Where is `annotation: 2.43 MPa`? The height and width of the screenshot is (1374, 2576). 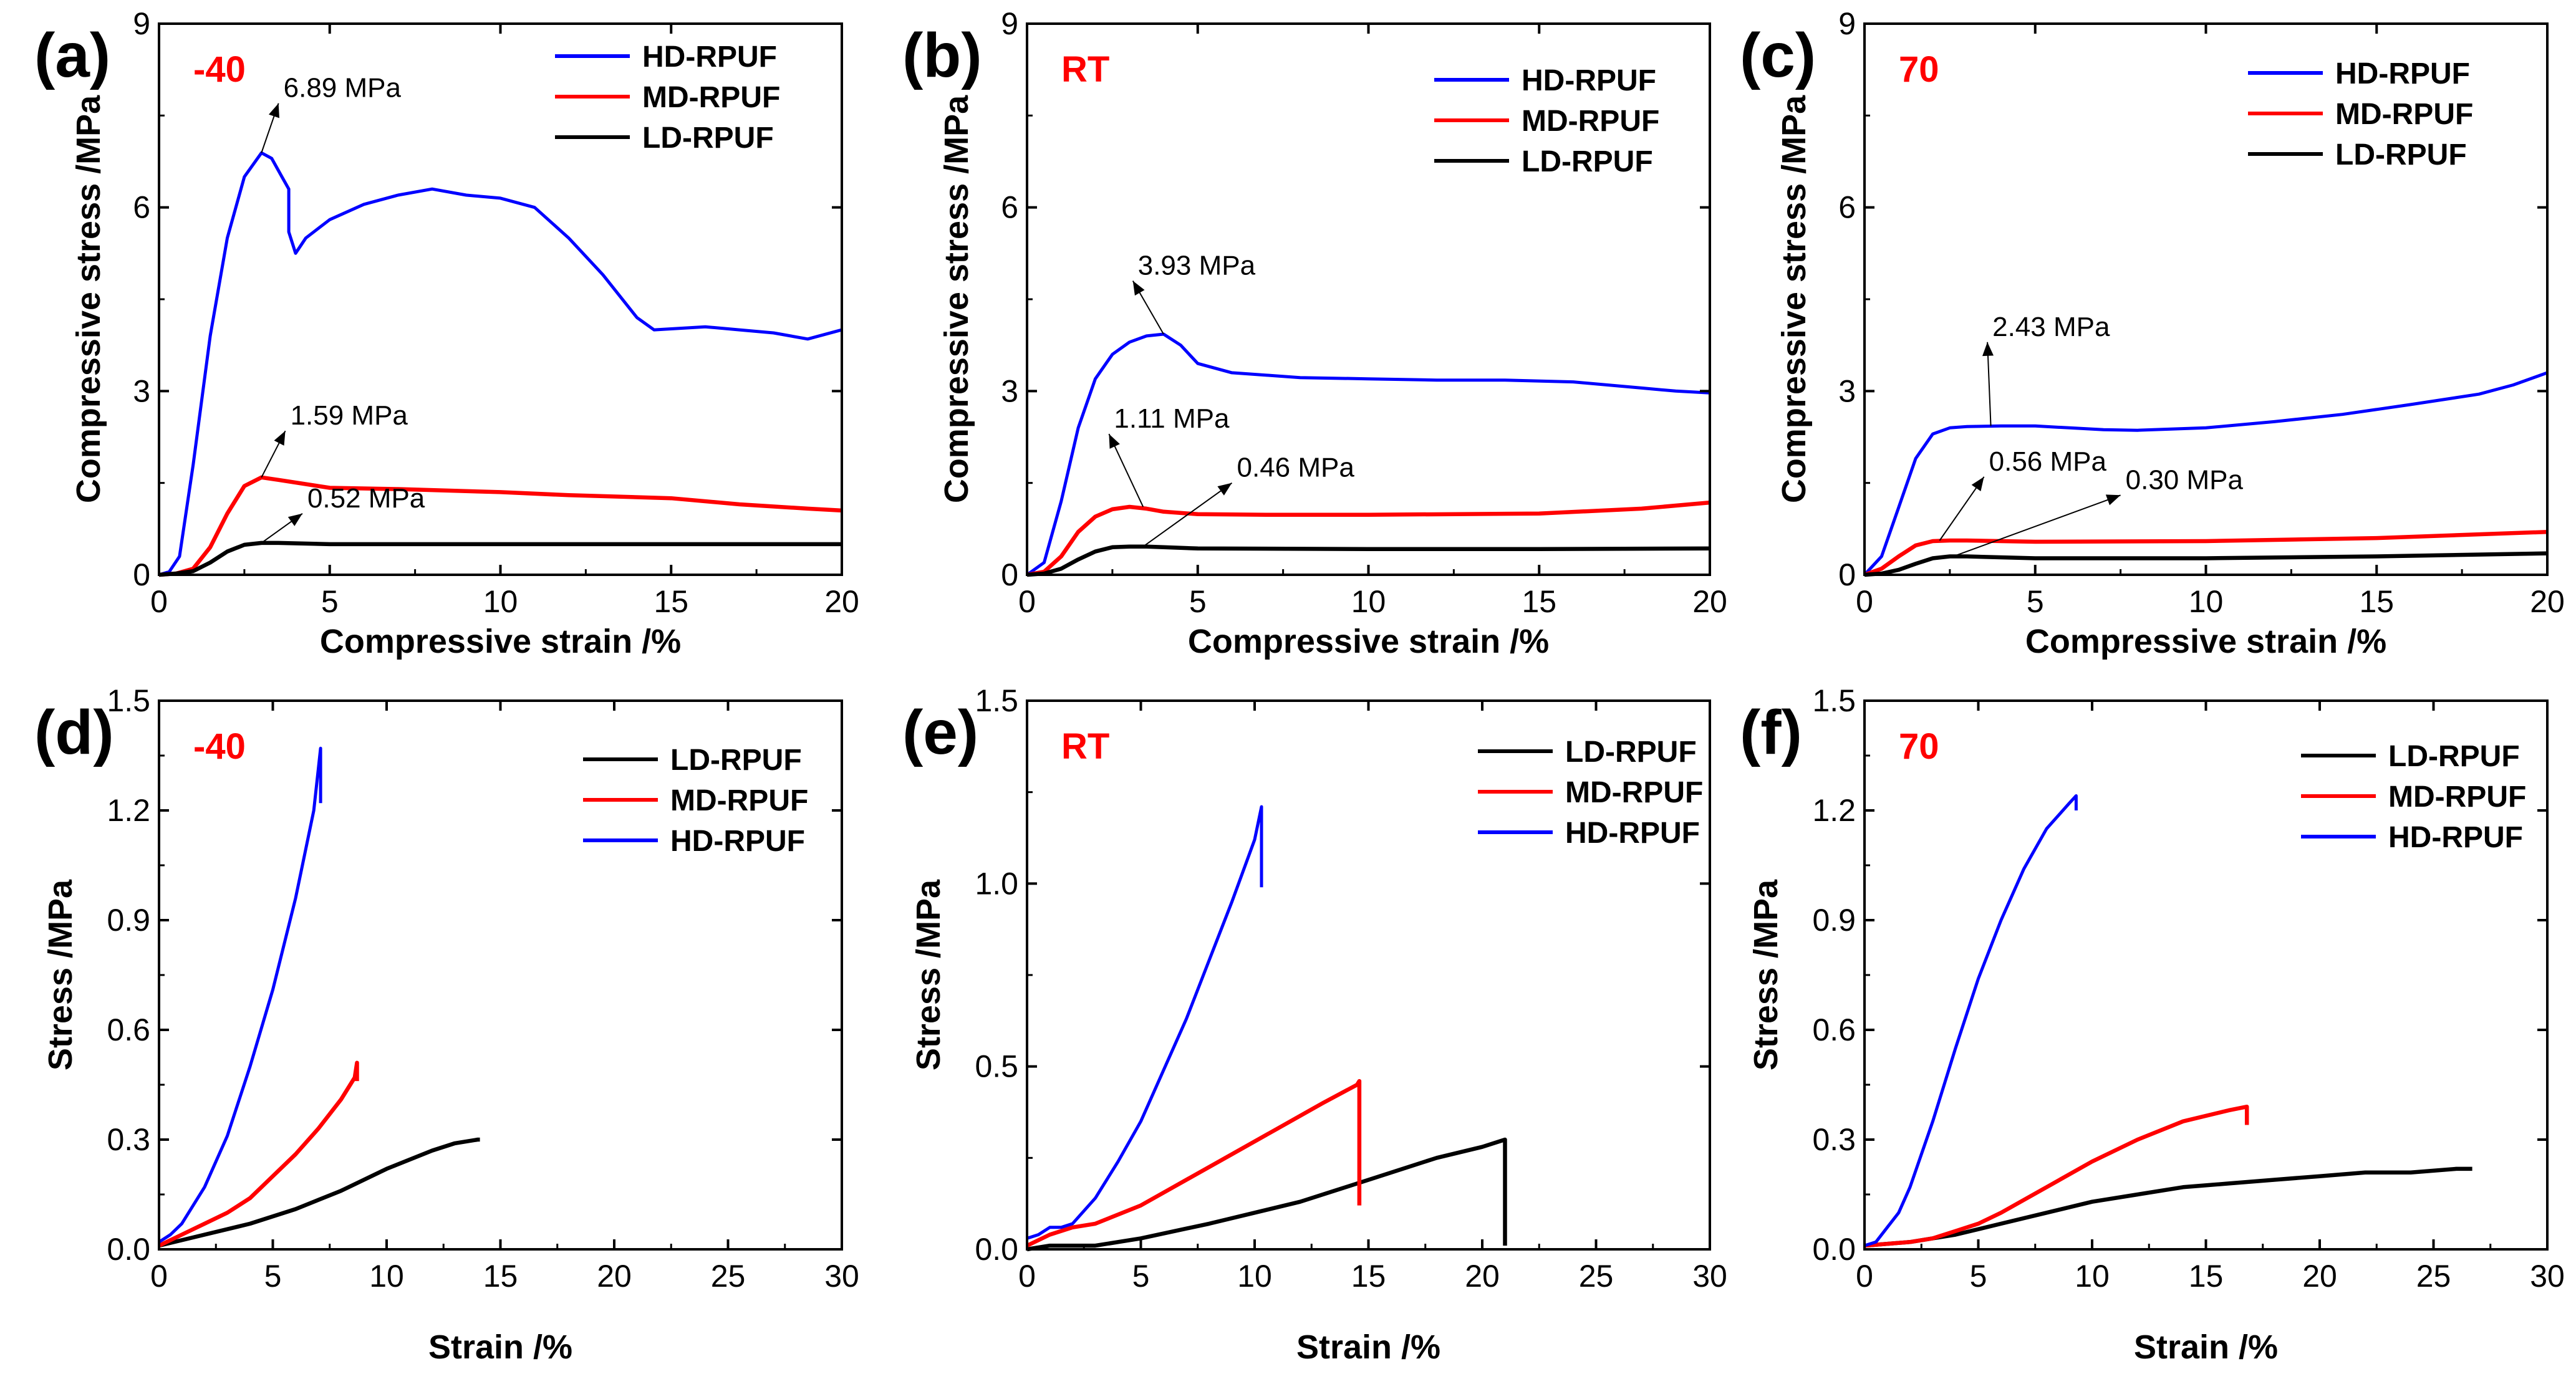 annotation: 2.43 MPa is located at coordinates (2046, 369).